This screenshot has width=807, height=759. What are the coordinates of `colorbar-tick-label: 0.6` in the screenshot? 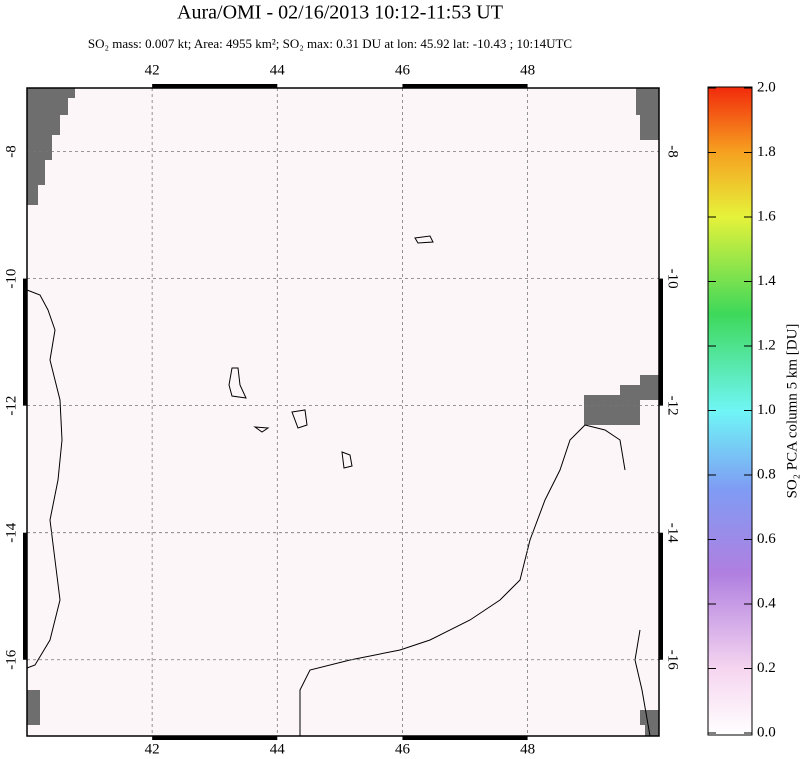 It's located at (766, 539).